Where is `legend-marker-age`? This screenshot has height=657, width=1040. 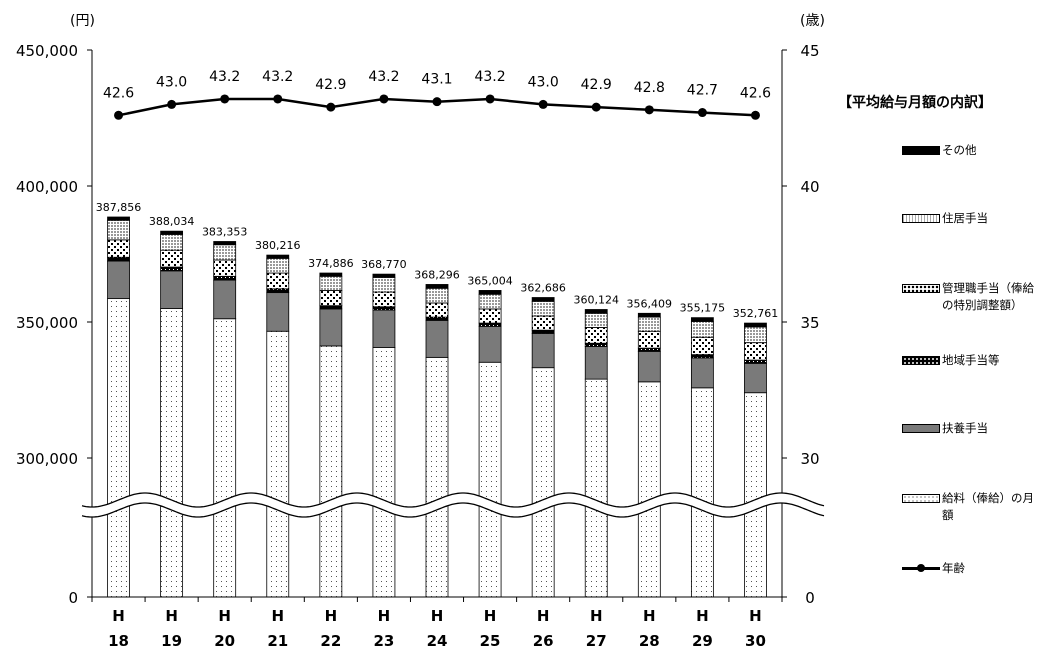 legend-marker-age is located at coordinates (921, 568).